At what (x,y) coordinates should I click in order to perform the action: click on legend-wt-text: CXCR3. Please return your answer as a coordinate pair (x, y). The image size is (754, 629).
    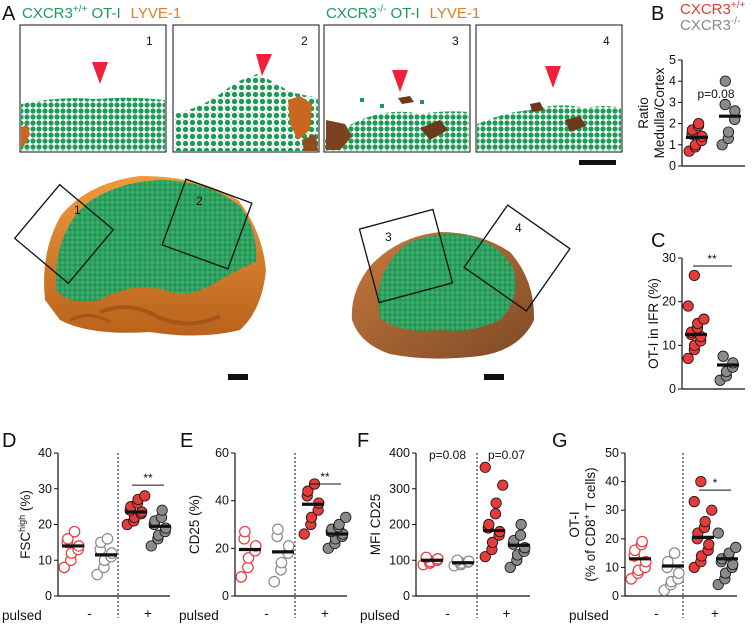
    Looking at the image, I should click on (705, 9).